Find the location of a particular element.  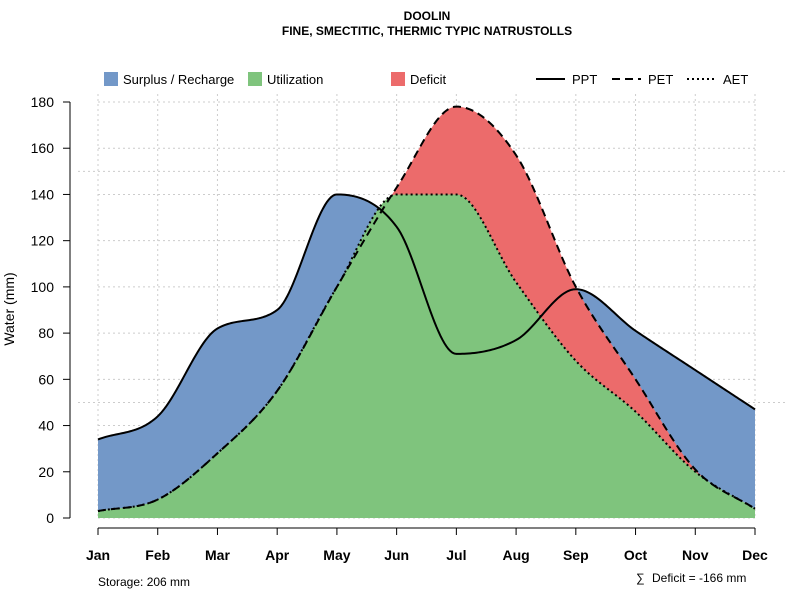

y-tick-label: 20 is located at coordinates (46, 472).